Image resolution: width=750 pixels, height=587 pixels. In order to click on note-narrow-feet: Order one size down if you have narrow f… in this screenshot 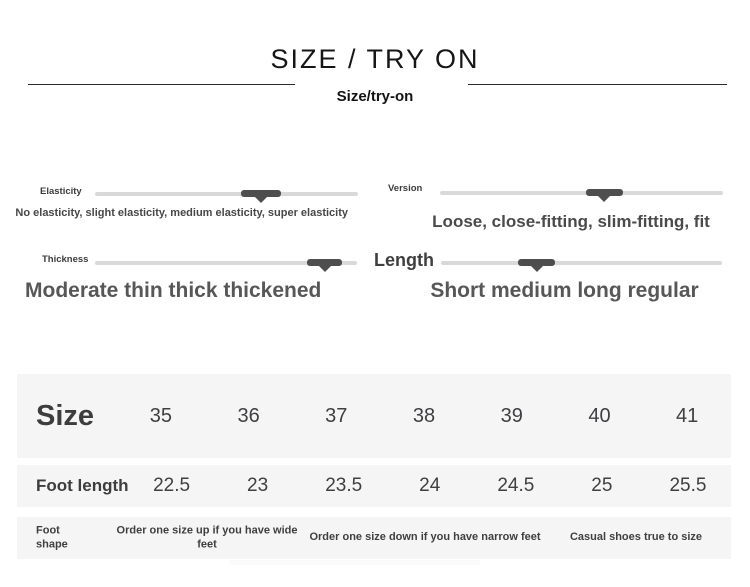, I will do `click(425, 537)`.